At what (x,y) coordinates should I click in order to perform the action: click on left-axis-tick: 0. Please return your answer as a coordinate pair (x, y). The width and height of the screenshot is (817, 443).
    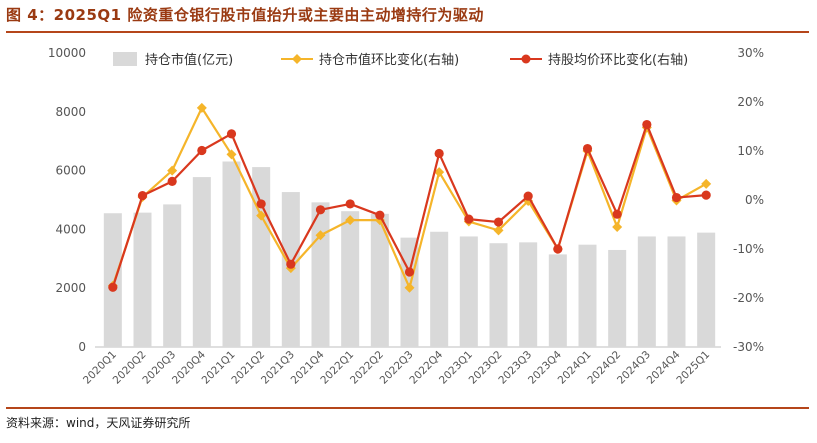
    Looking at the image, I should click on (82, 347).